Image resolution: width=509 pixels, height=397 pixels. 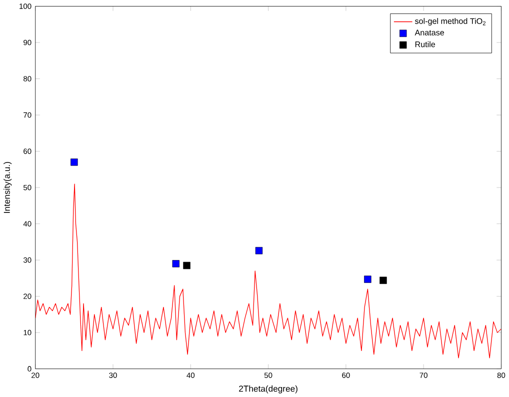 I want to click on x-axis-title: 2Theta(degree), so click(x=268, y=389).